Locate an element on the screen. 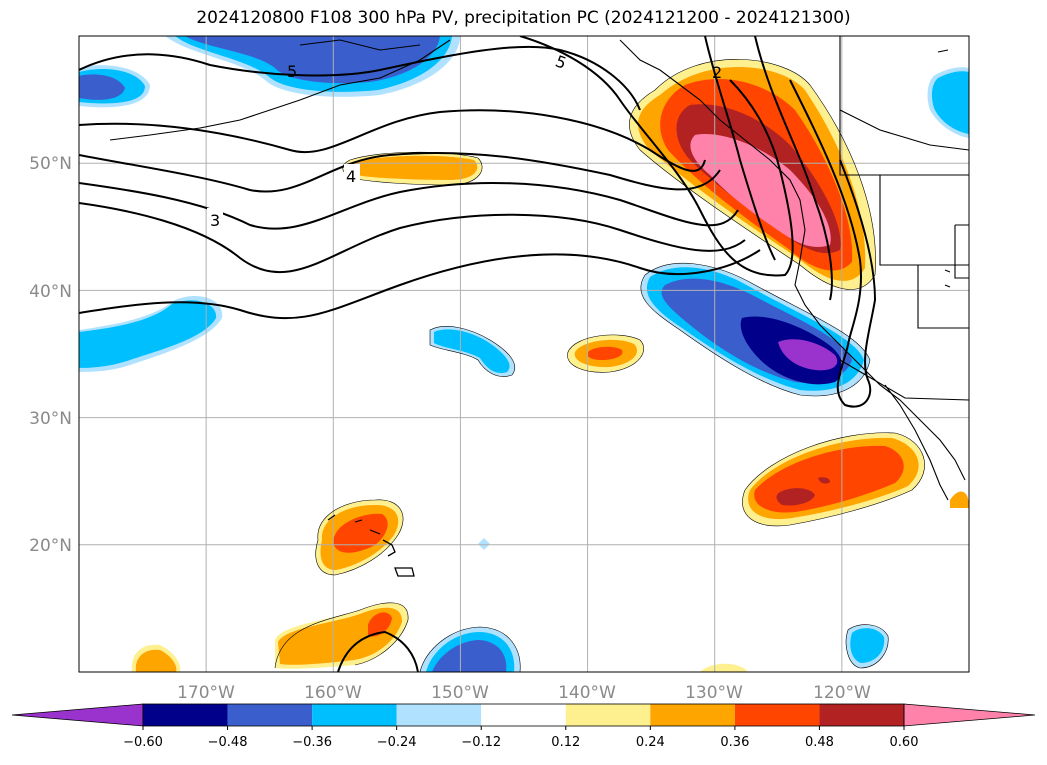  lon-tick-label: 120°W is located at coordinates (842, 693).